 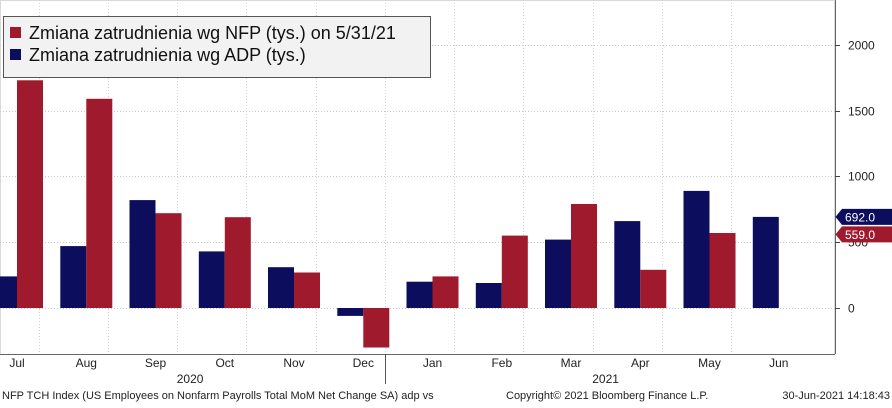 I want to click on x-tick-label-apr: Apr, so click(x=640, y=363).